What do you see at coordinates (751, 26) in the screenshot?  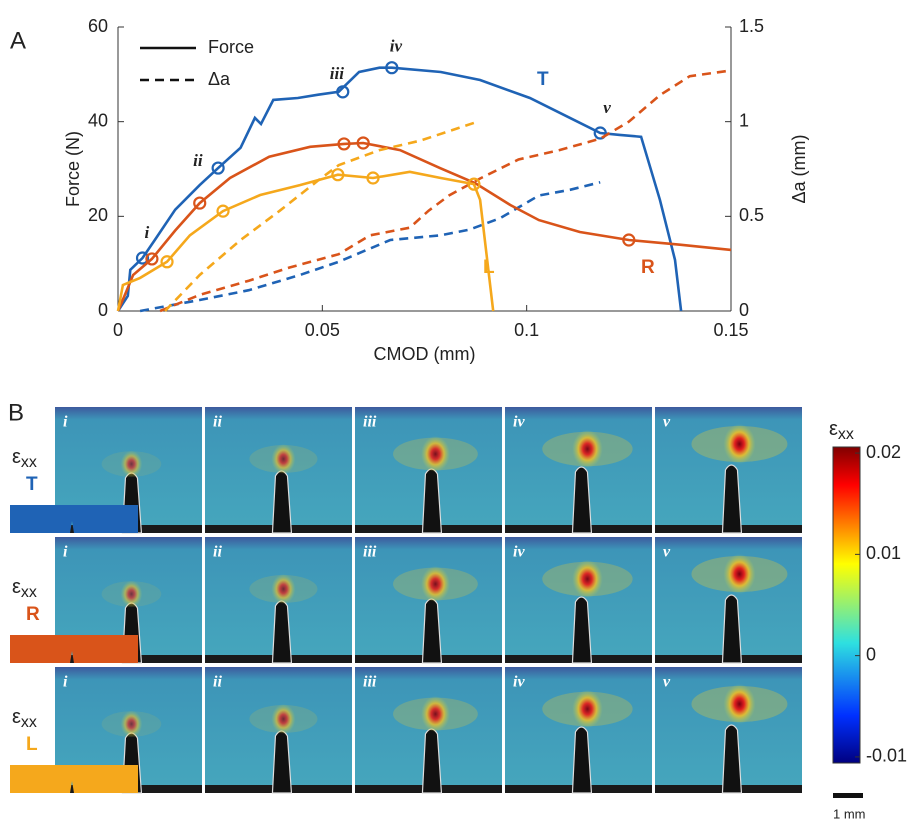 I see `y2-tick-label: 1.5` at bounding box center [751, 26].